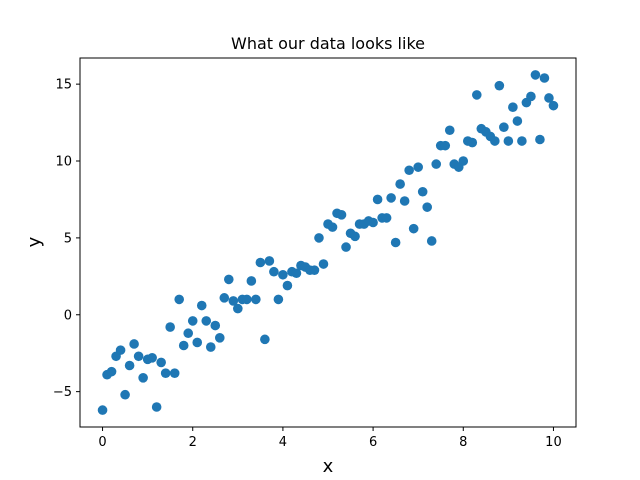 The image size is (640, 480). I want to click on x-tick-label: 2, so click(193, 442).